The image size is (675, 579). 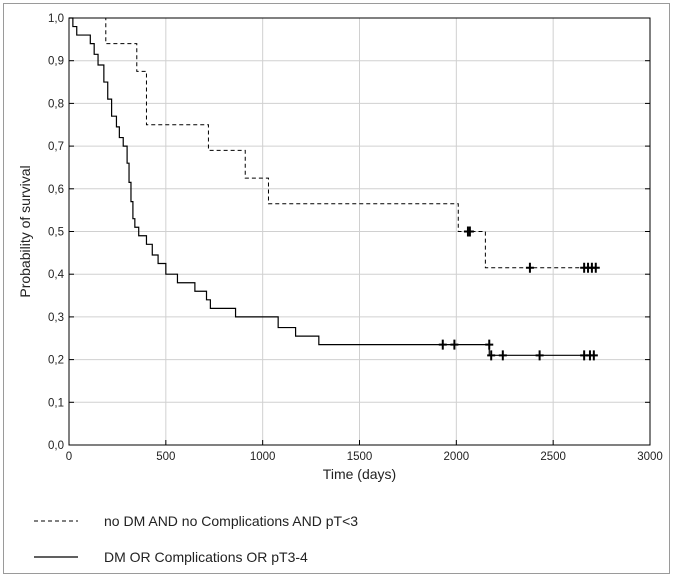 I want to click on y-tick-label: 0,7, so click(x=56, y=147).